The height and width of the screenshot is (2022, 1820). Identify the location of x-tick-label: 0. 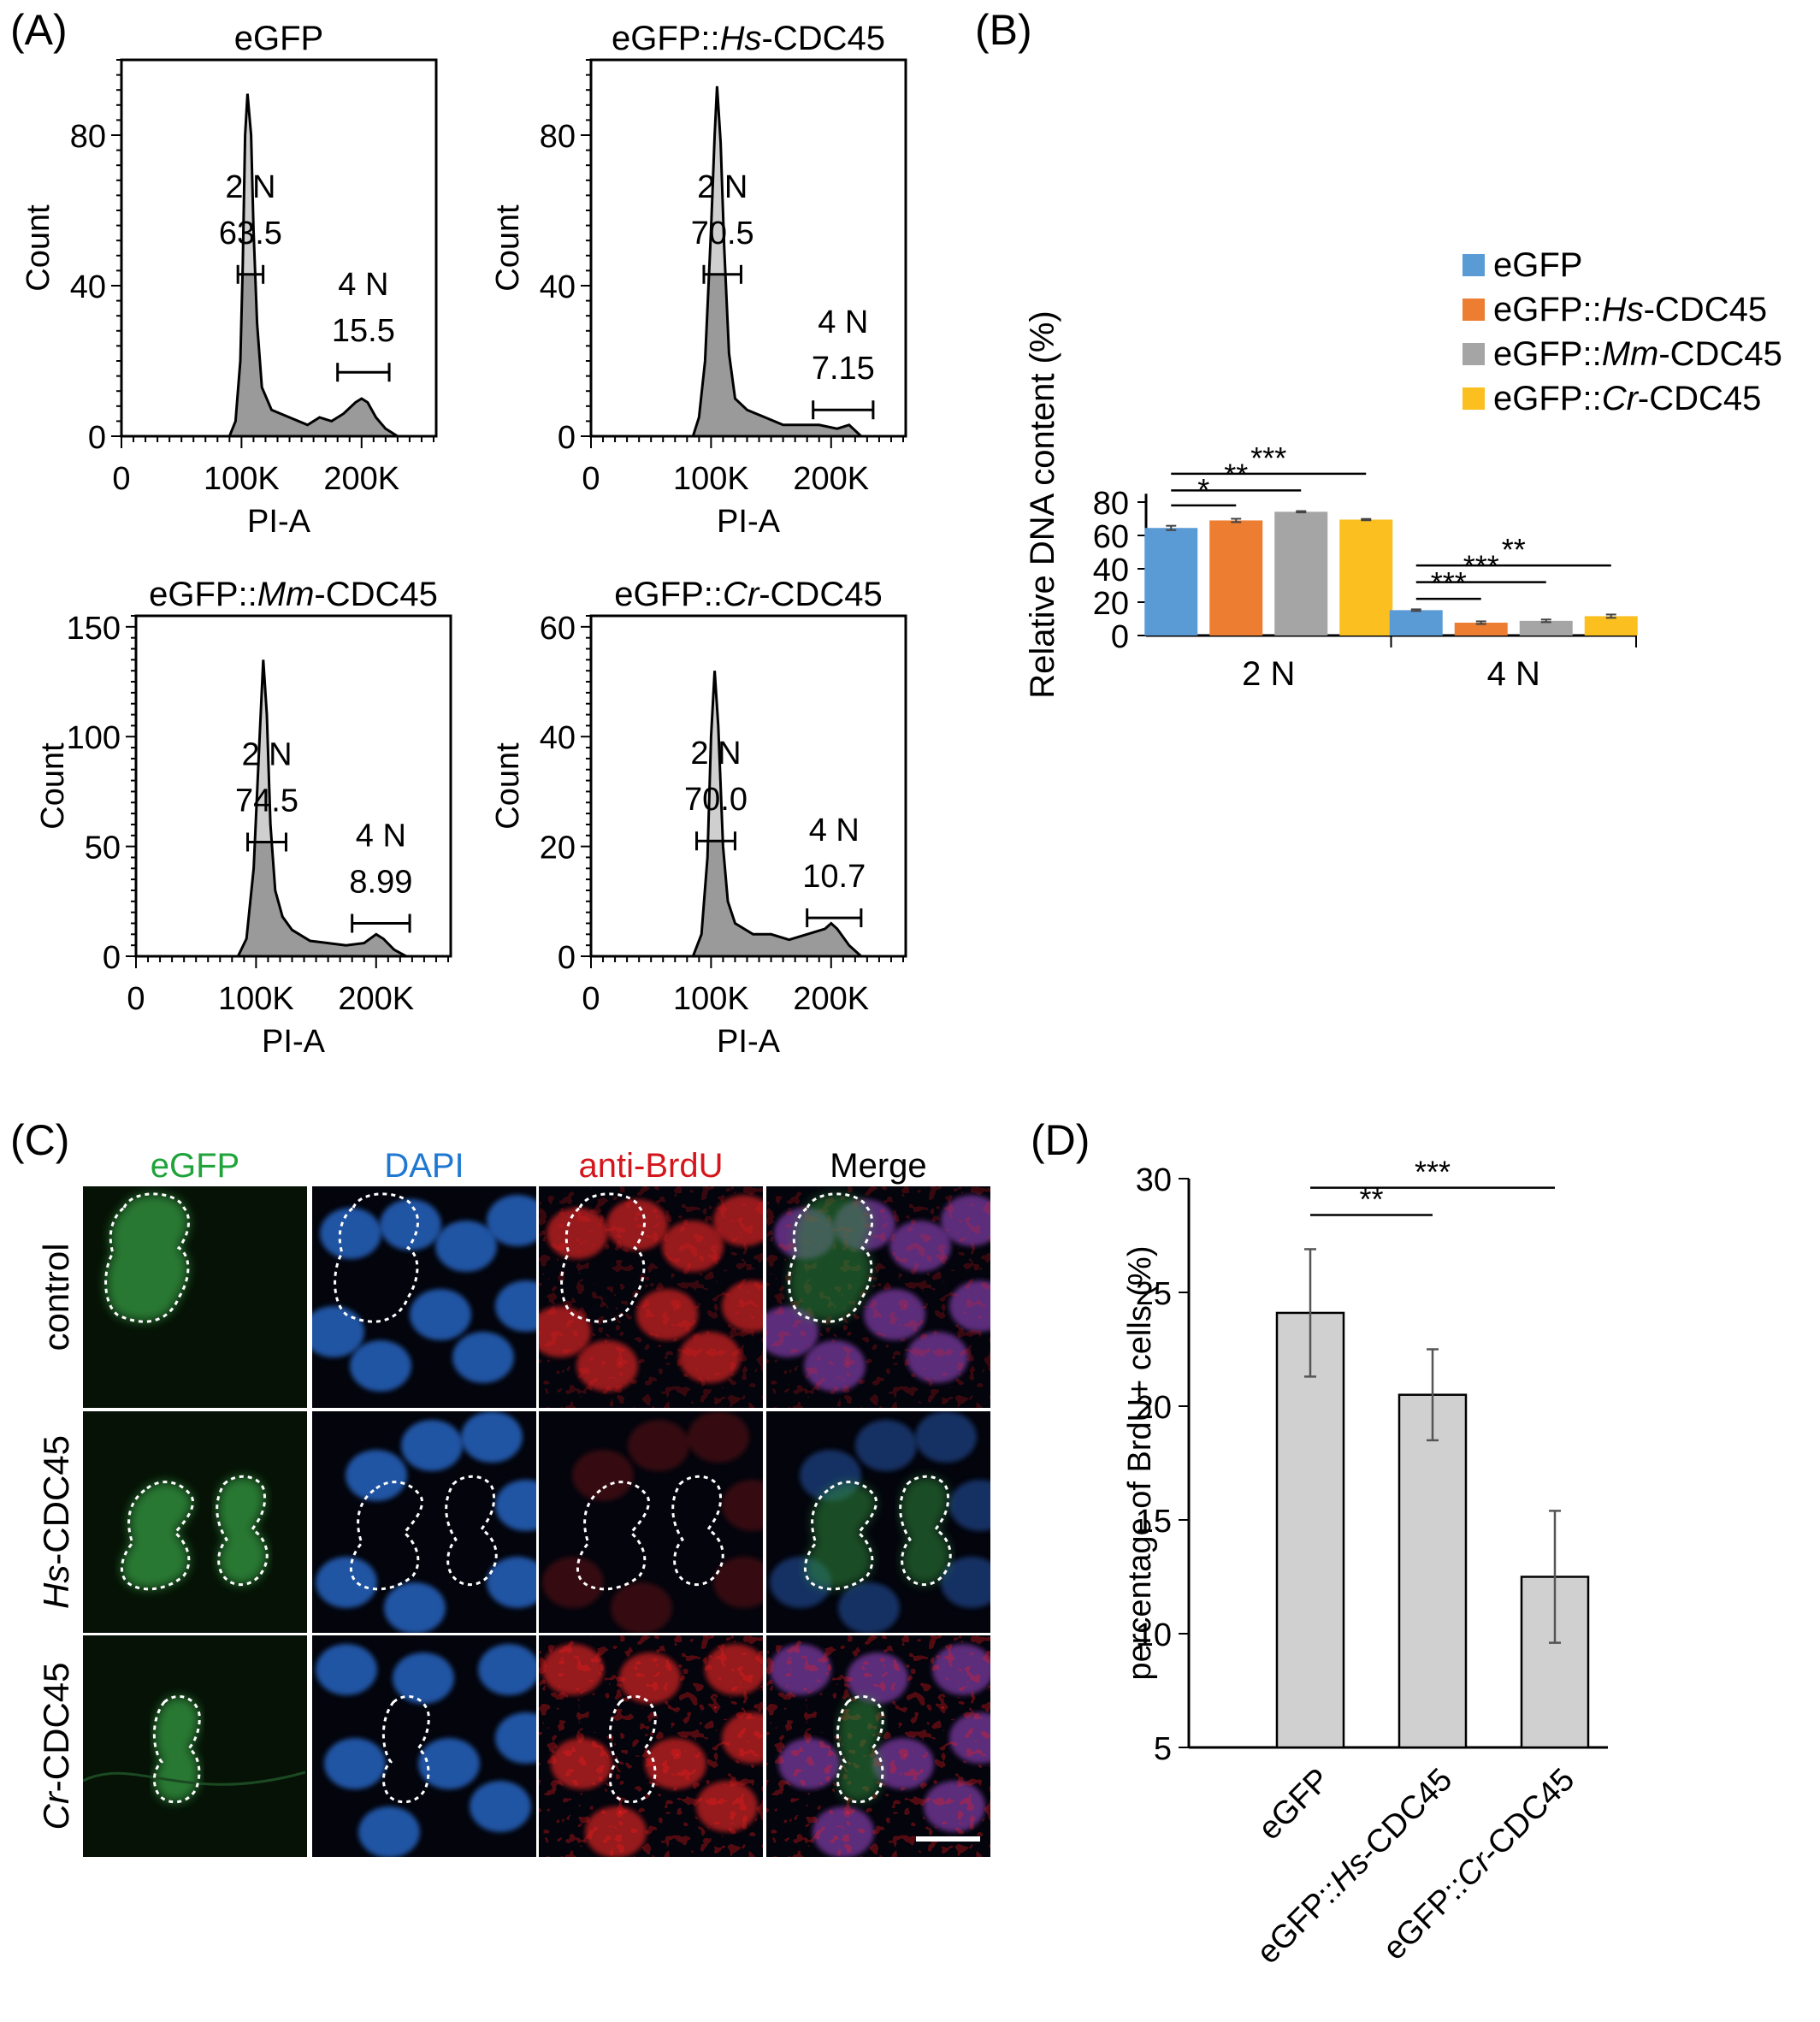
(136, 999).